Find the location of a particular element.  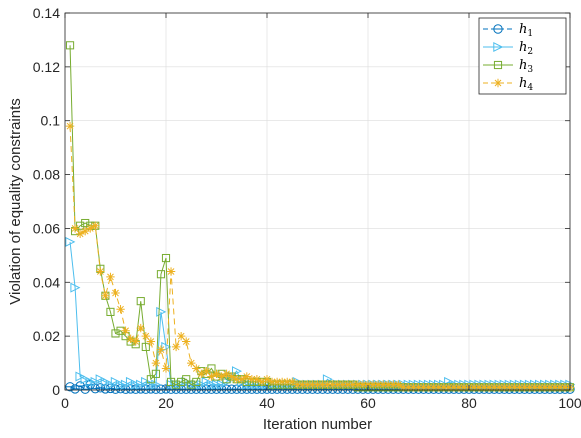

y-tick-label: 0.02 is located at coordinates (46, 336).